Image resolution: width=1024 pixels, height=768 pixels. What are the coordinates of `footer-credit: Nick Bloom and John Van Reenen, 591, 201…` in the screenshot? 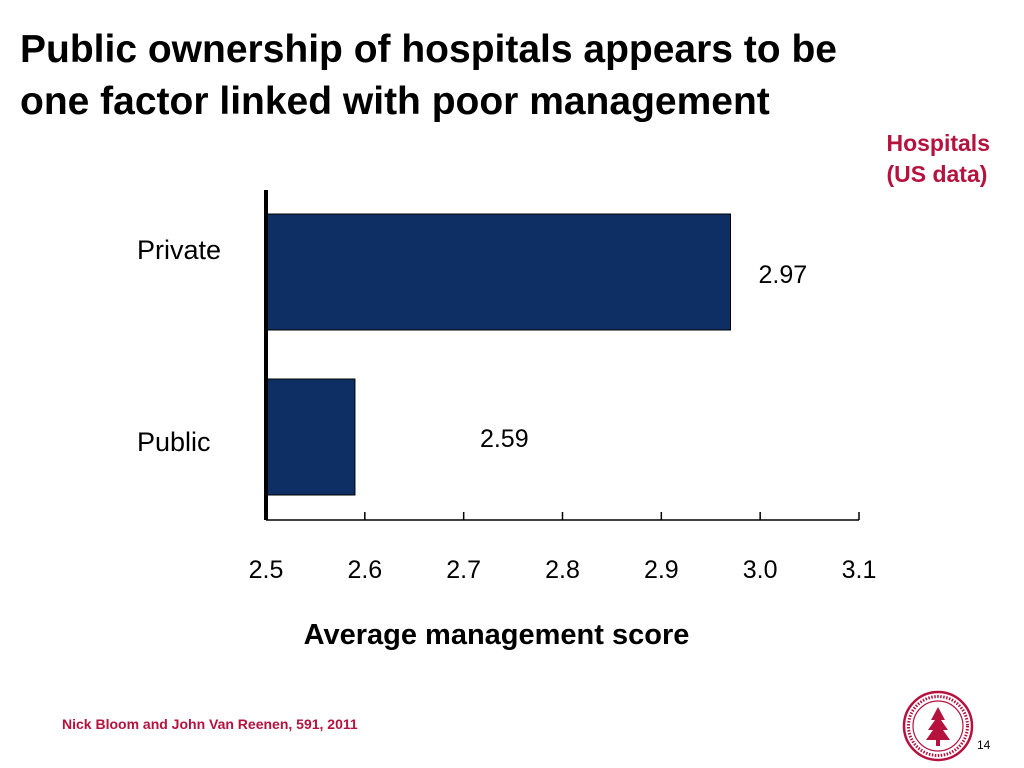 It's located at (210, 724).